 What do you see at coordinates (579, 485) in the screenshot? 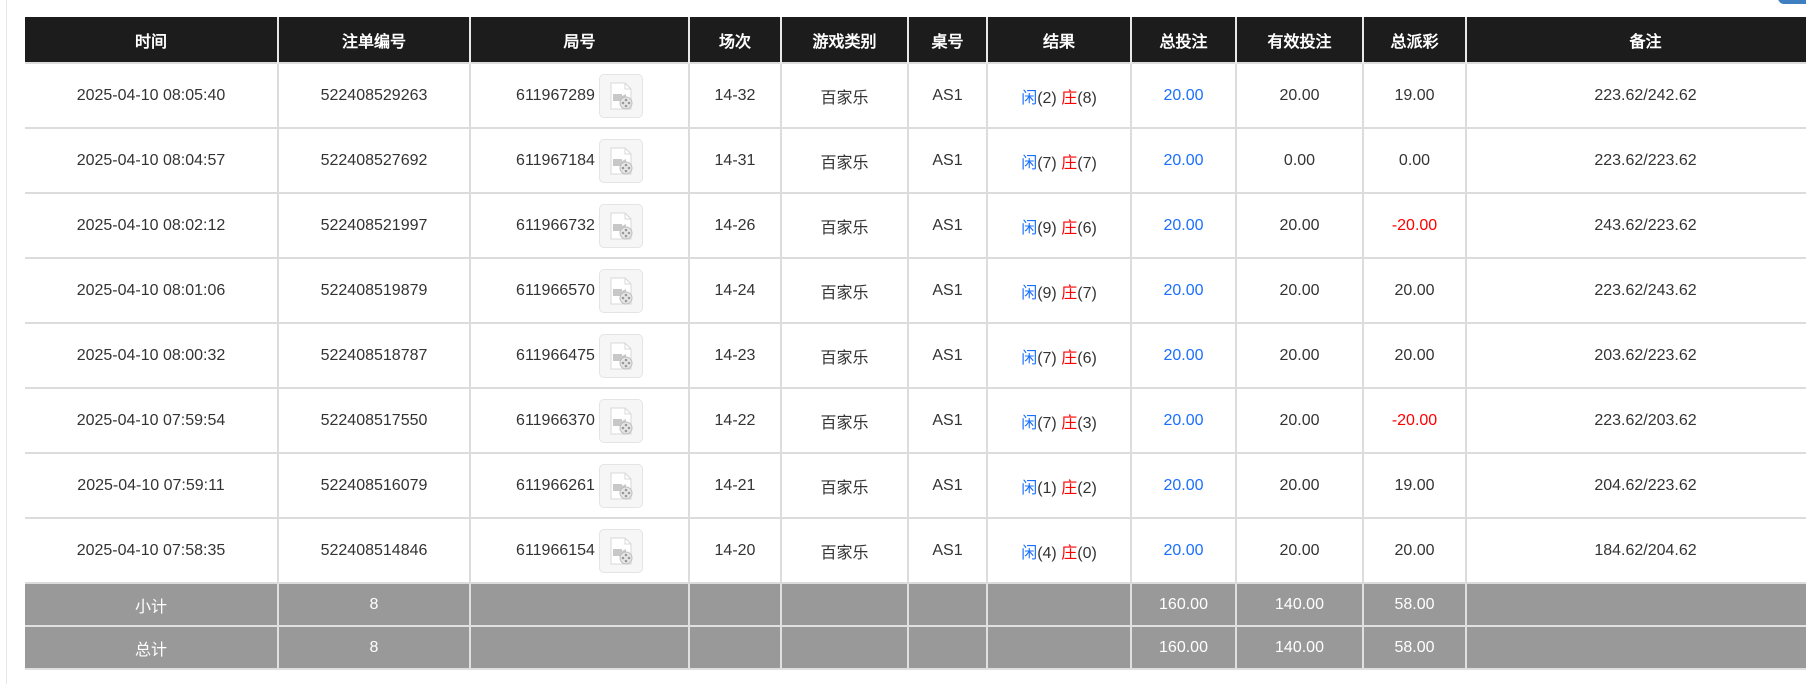
I see `cell-round: 611966261` at bounding box center [579, 485].